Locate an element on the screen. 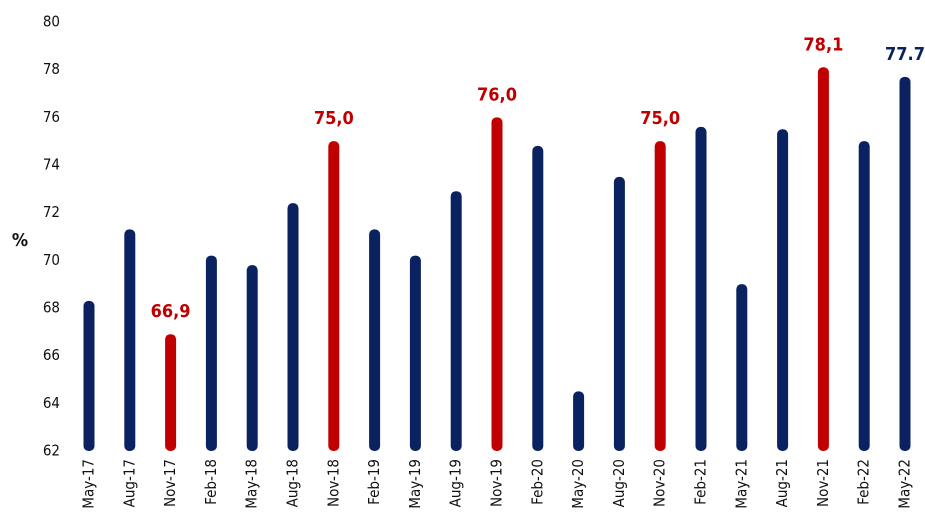 The height and width of the screenshot is (519, 925). x-tick-label: May-20 is located at coordinates (578, 484).